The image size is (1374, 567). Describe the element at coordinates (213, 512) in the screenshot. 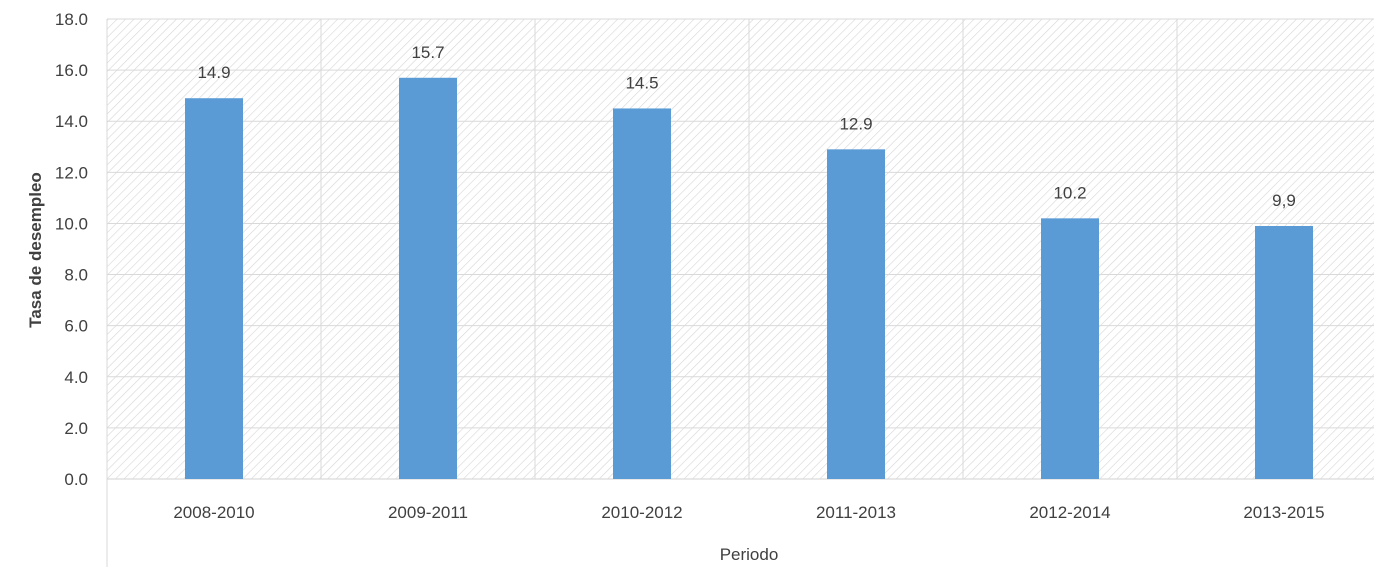

I see `x-tick-label: 2008-2010` at that location.